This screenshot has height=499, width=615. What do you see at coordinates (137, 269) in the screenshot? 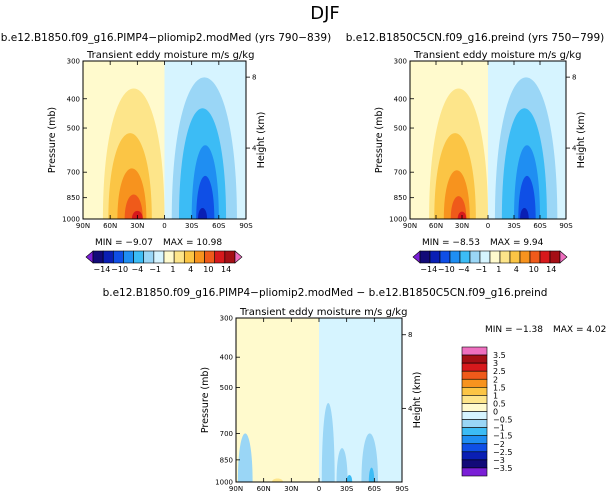
I see `colorbar-label: −4` at bounding box center [137, 269].